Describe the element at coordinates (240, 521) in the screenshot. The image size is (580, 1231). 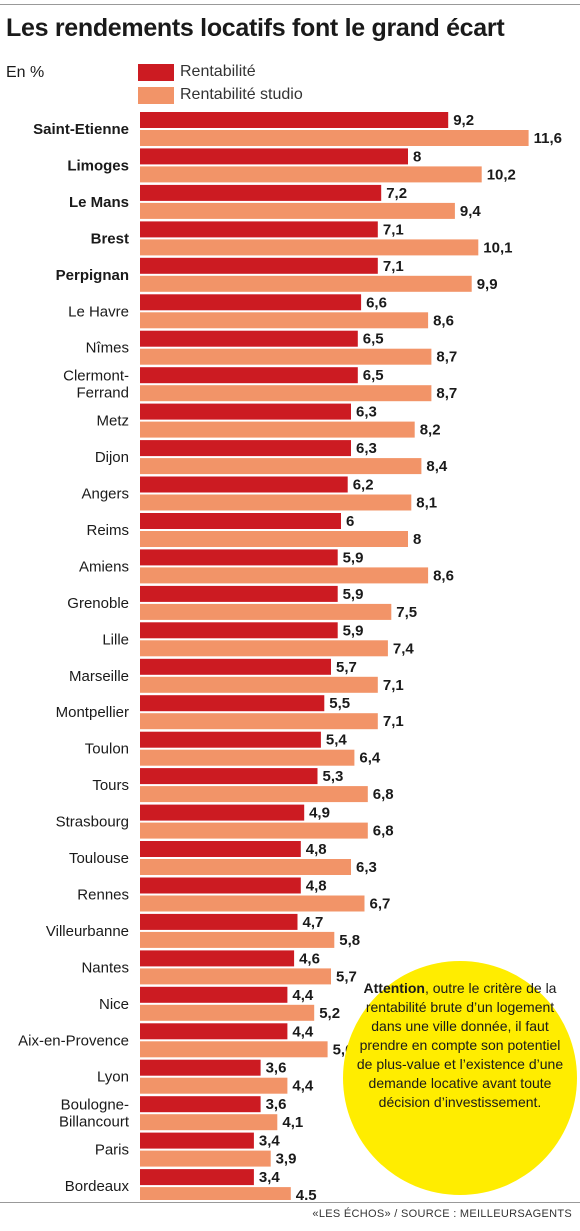
I see `bar-rentabilite-reims` at that location.